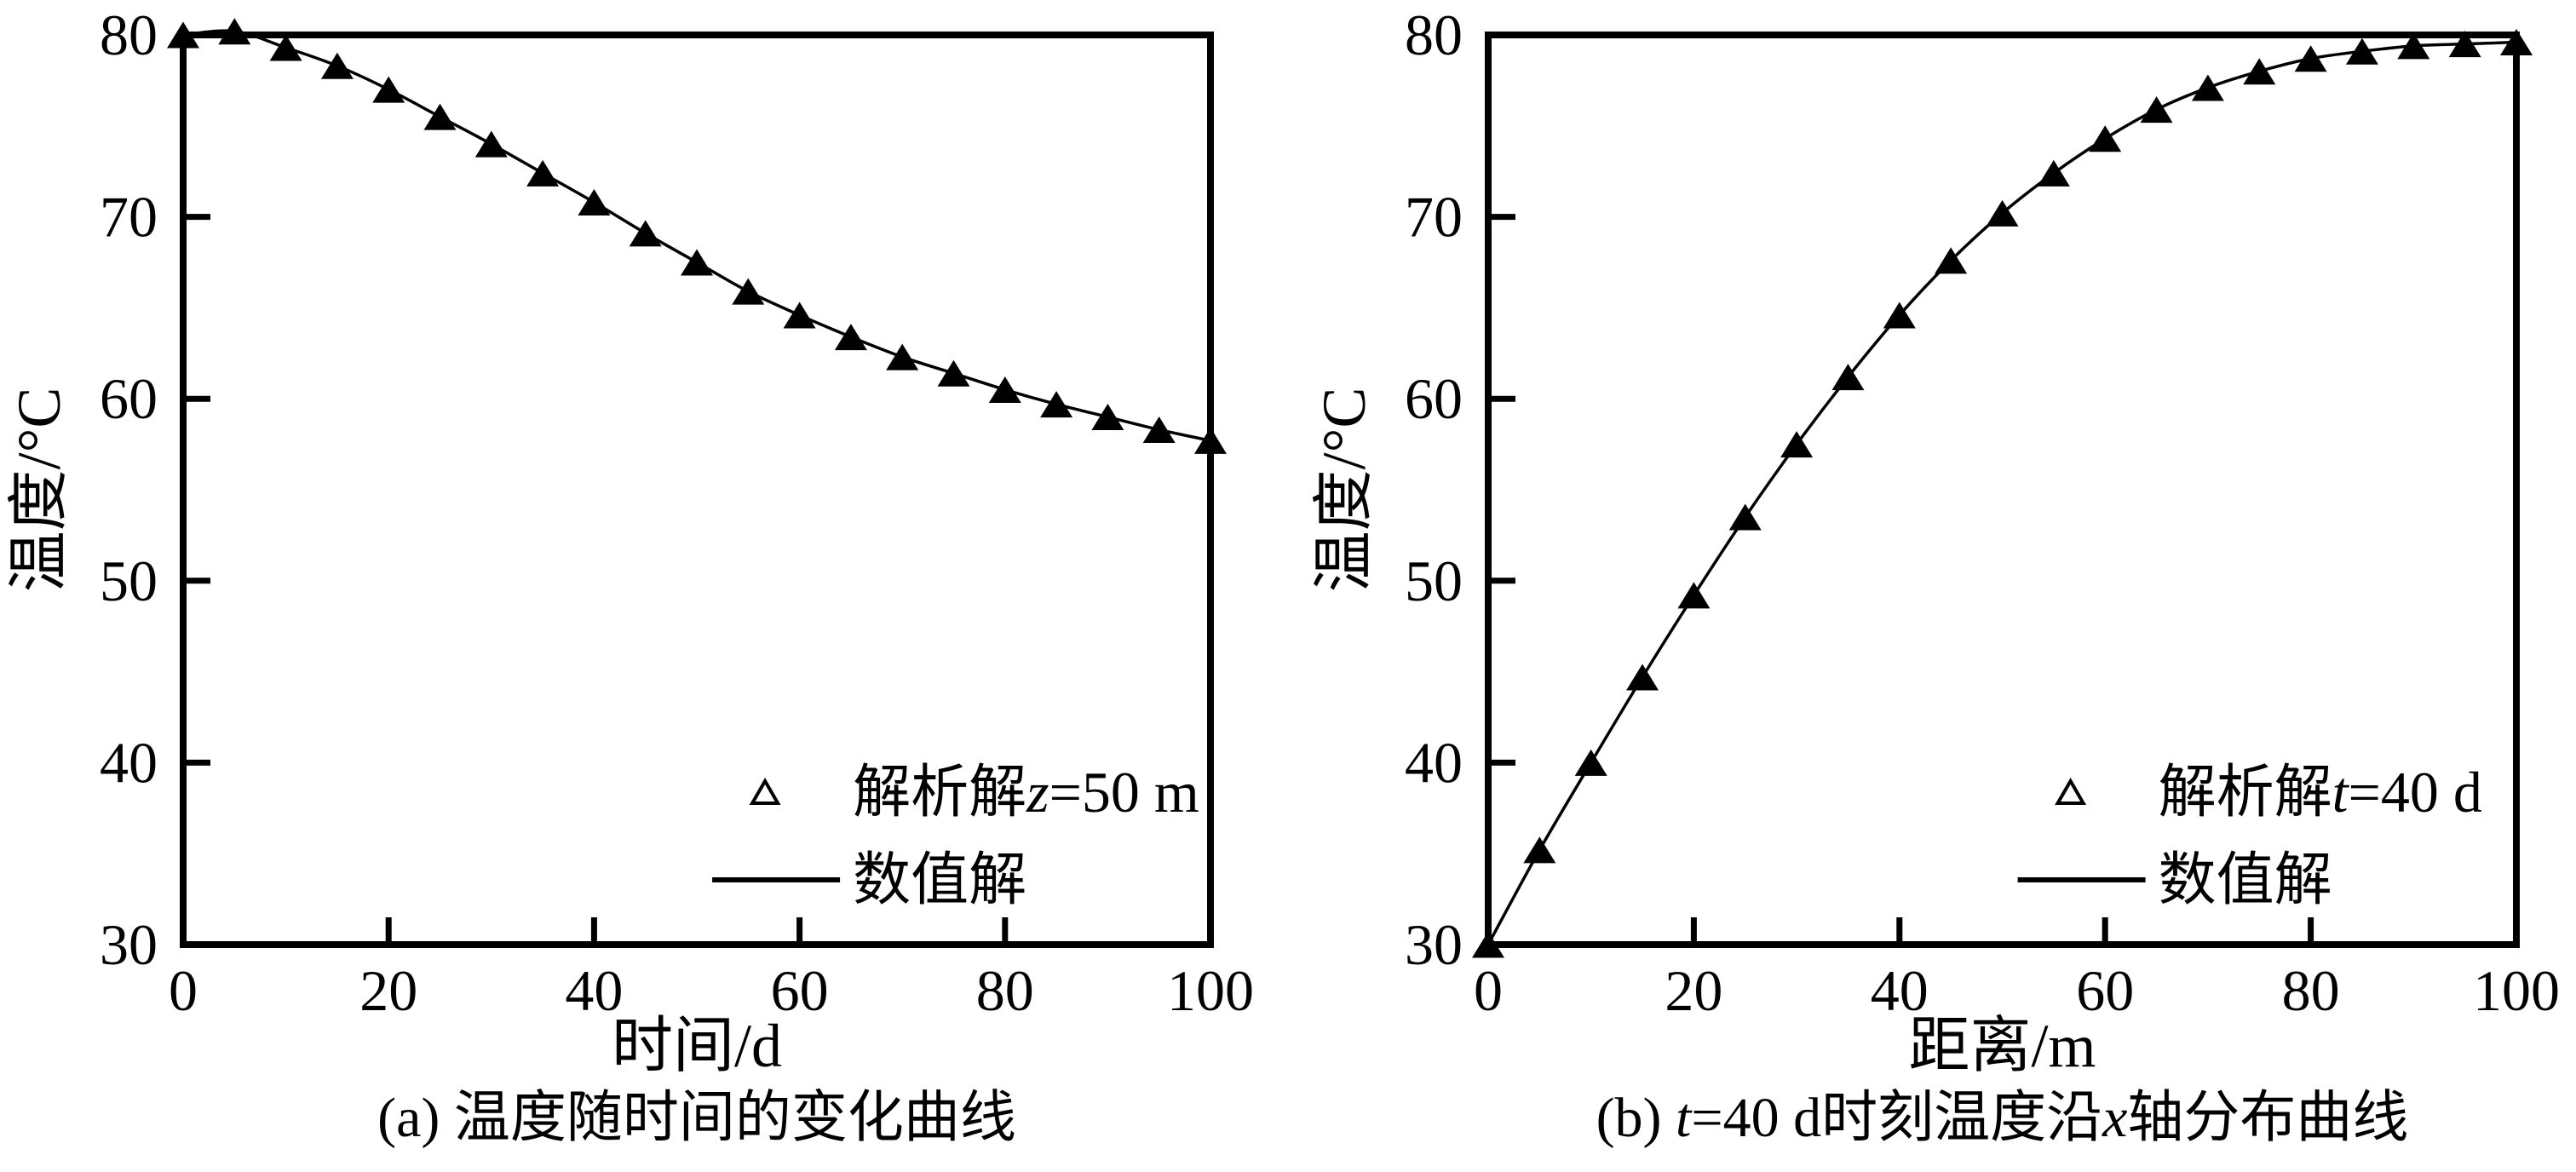 Image resolution: width=2576 pixels, height=1172 pixels. I want to click on label-text: =50 m, so click(1124, 792).